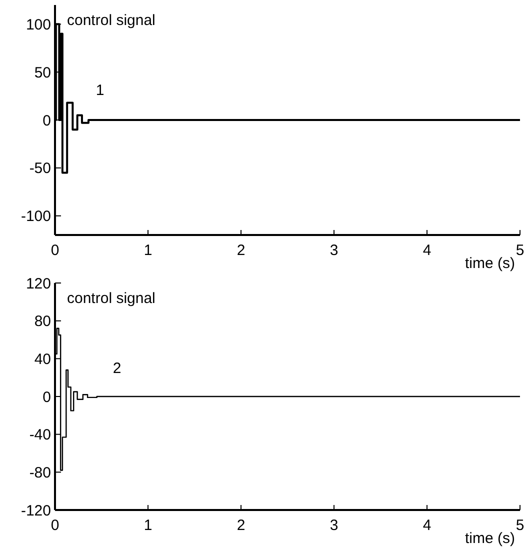  What do you see at coordinates (38, 25) in the screenshot?
I see `y-tick-label: 100` at bounding box center [38, 25].